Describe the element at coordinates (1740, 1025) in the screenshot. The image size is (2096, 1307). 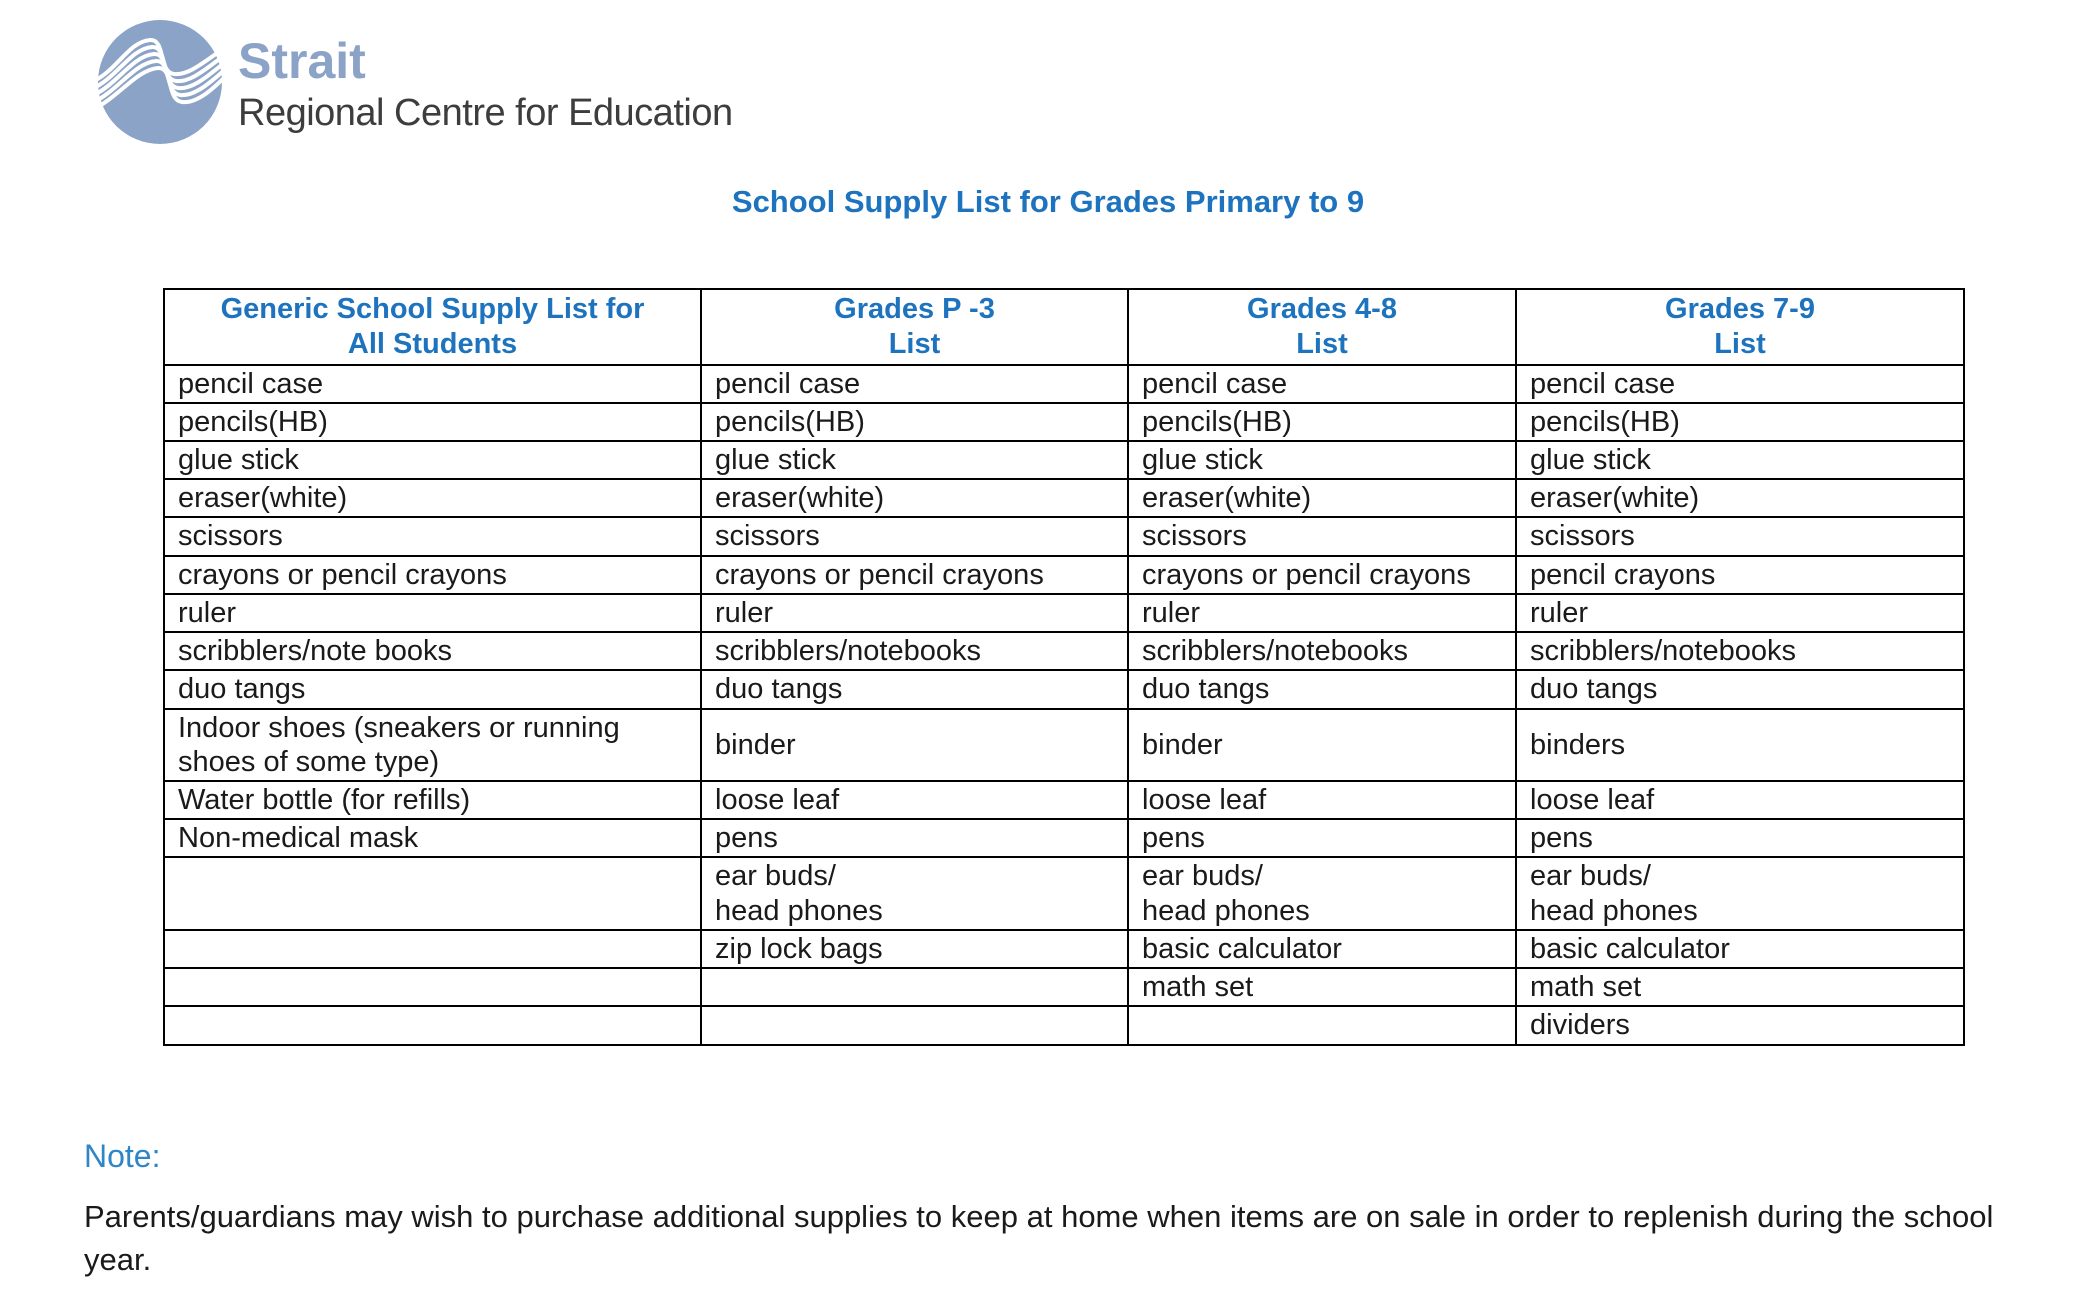
I see `table-cell: dividers` at that location.